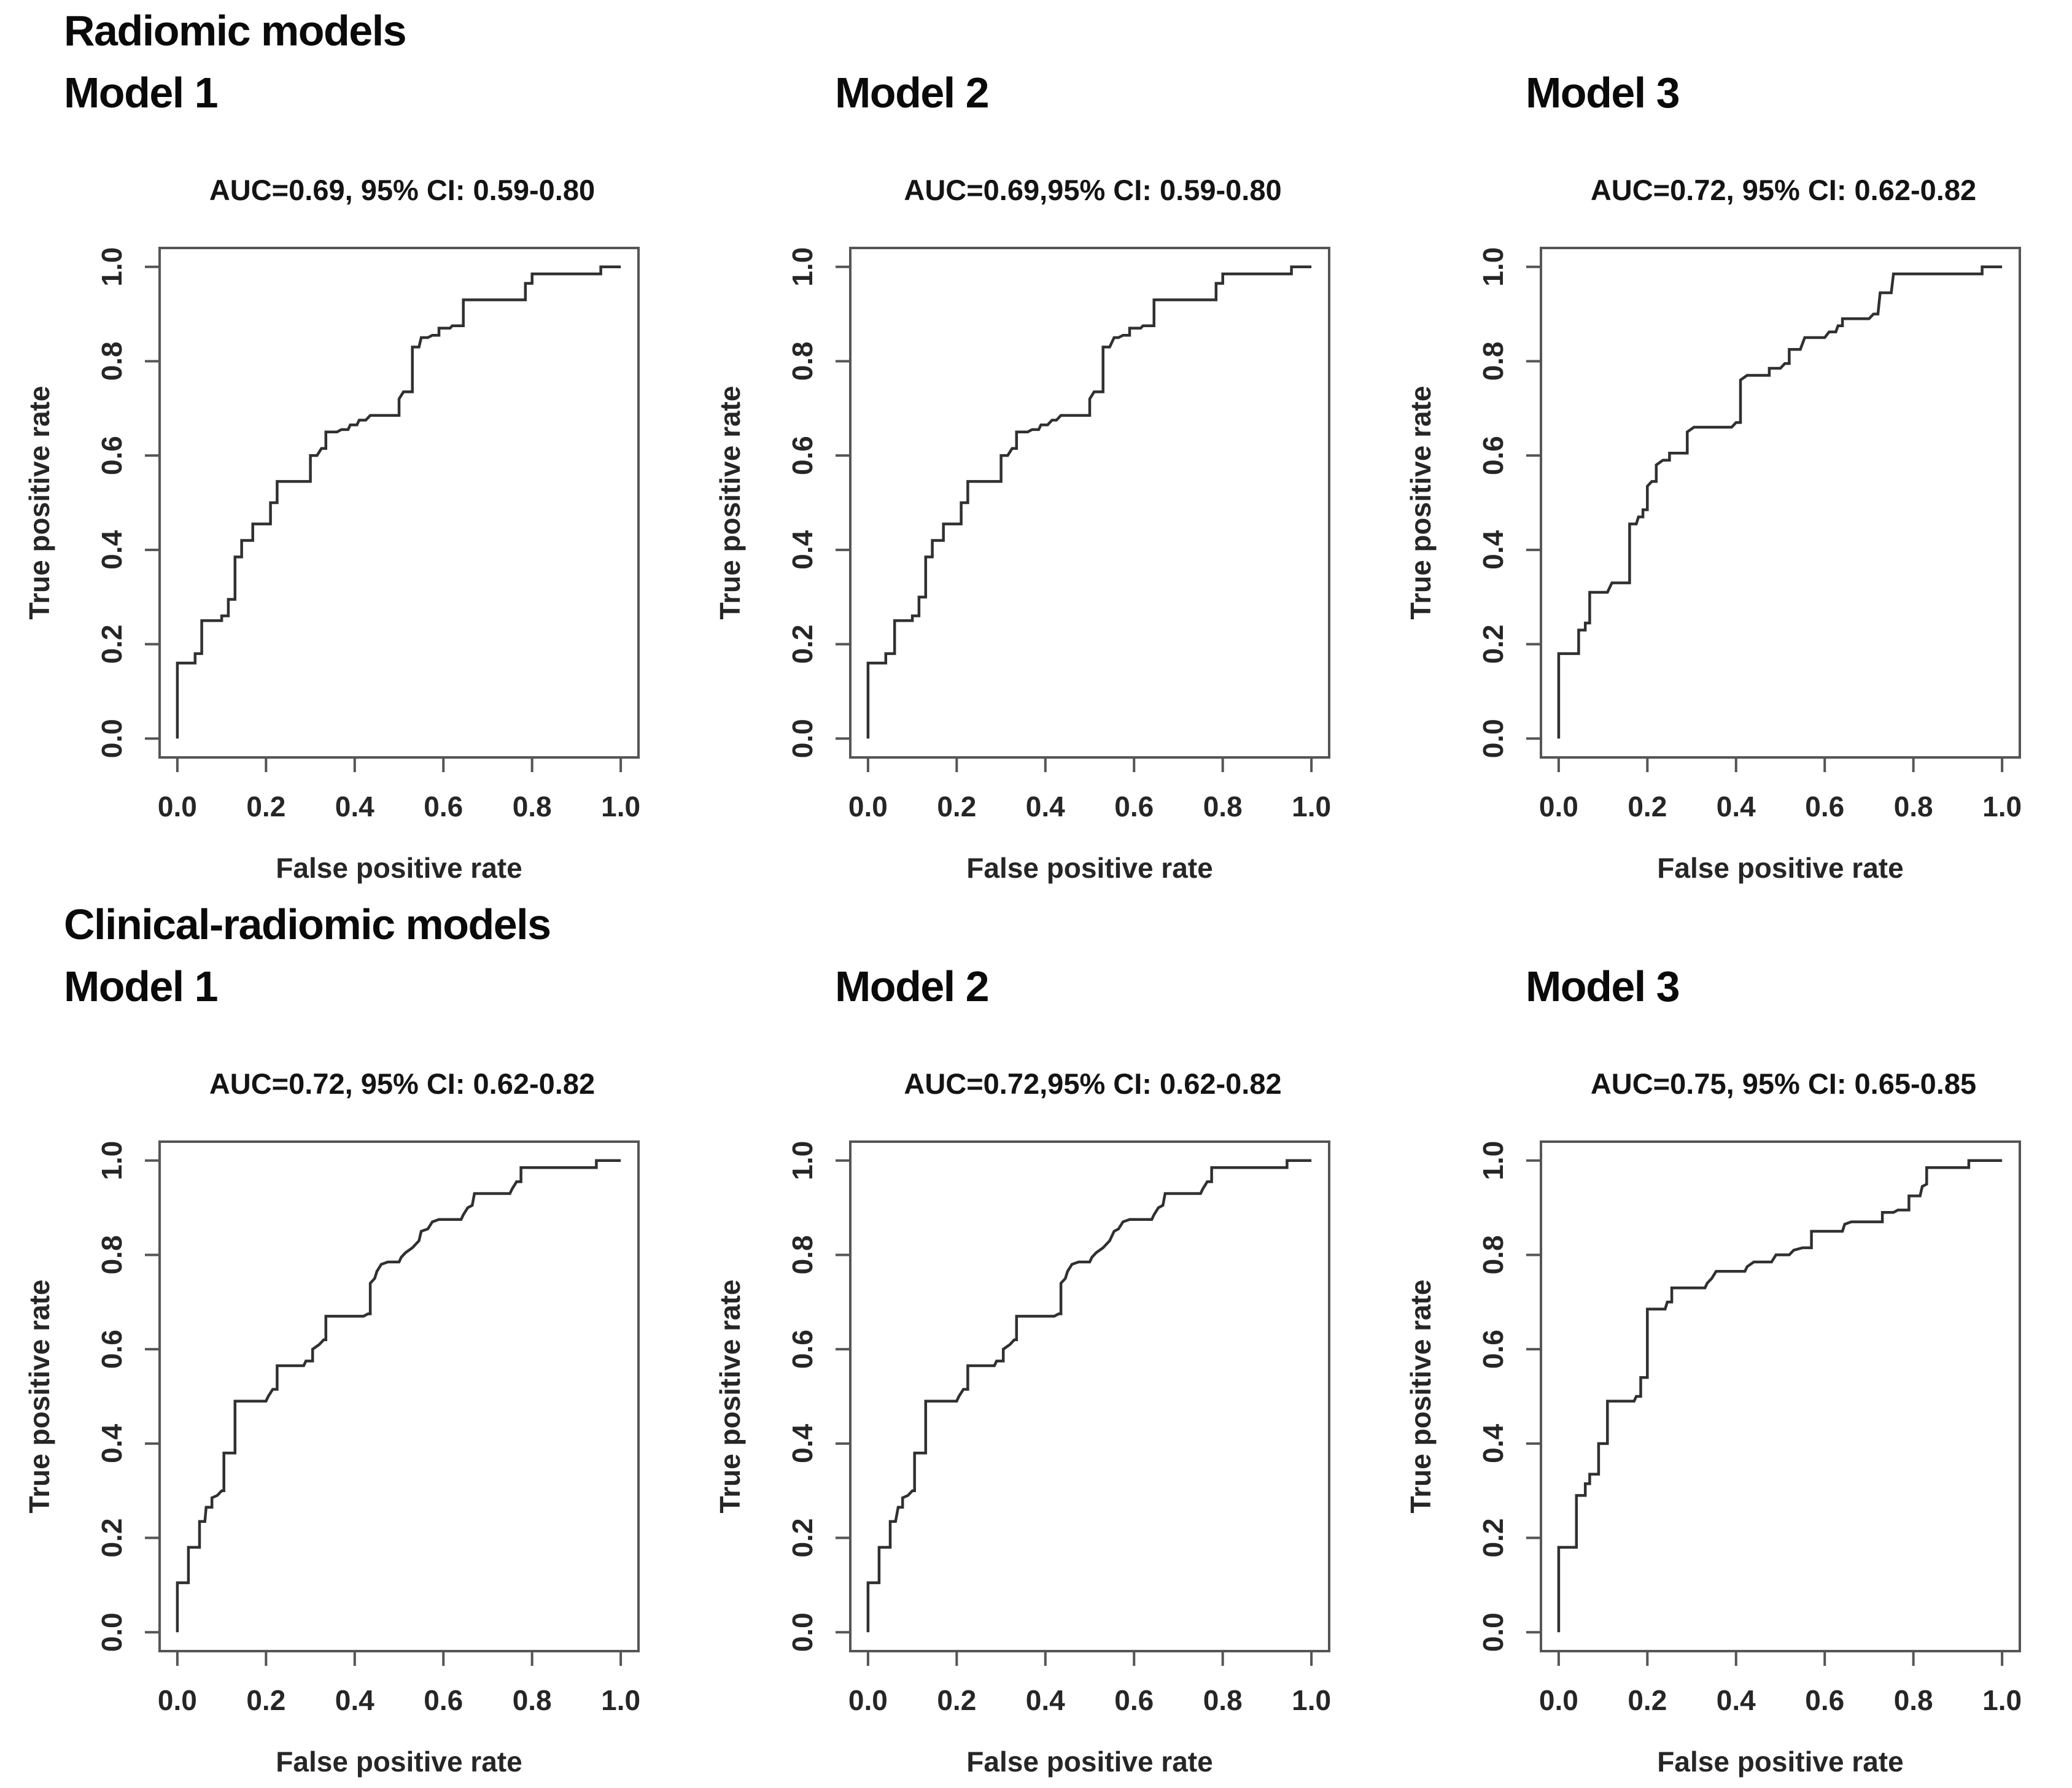 This screenshot has width=2072, height=1788. I want to click on auc-subtitle: AUC=0.72,95% CI: 0.62-0.82, so click(1093, 1083).